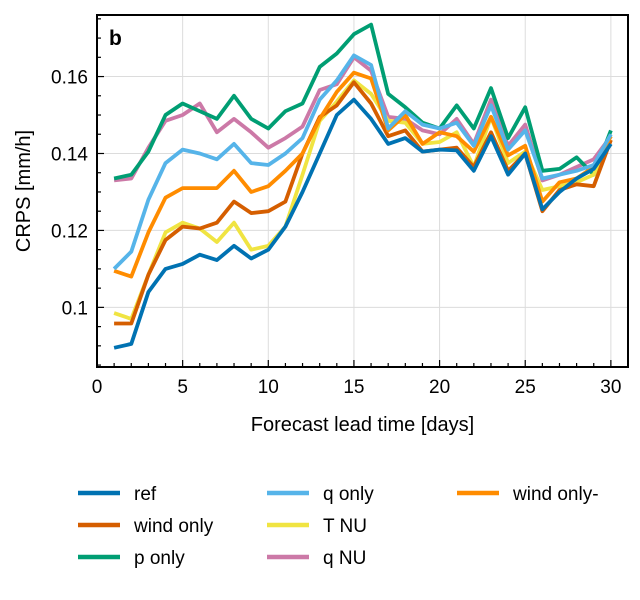  I want to click on x-tick-label: 30, so click(610, 387).